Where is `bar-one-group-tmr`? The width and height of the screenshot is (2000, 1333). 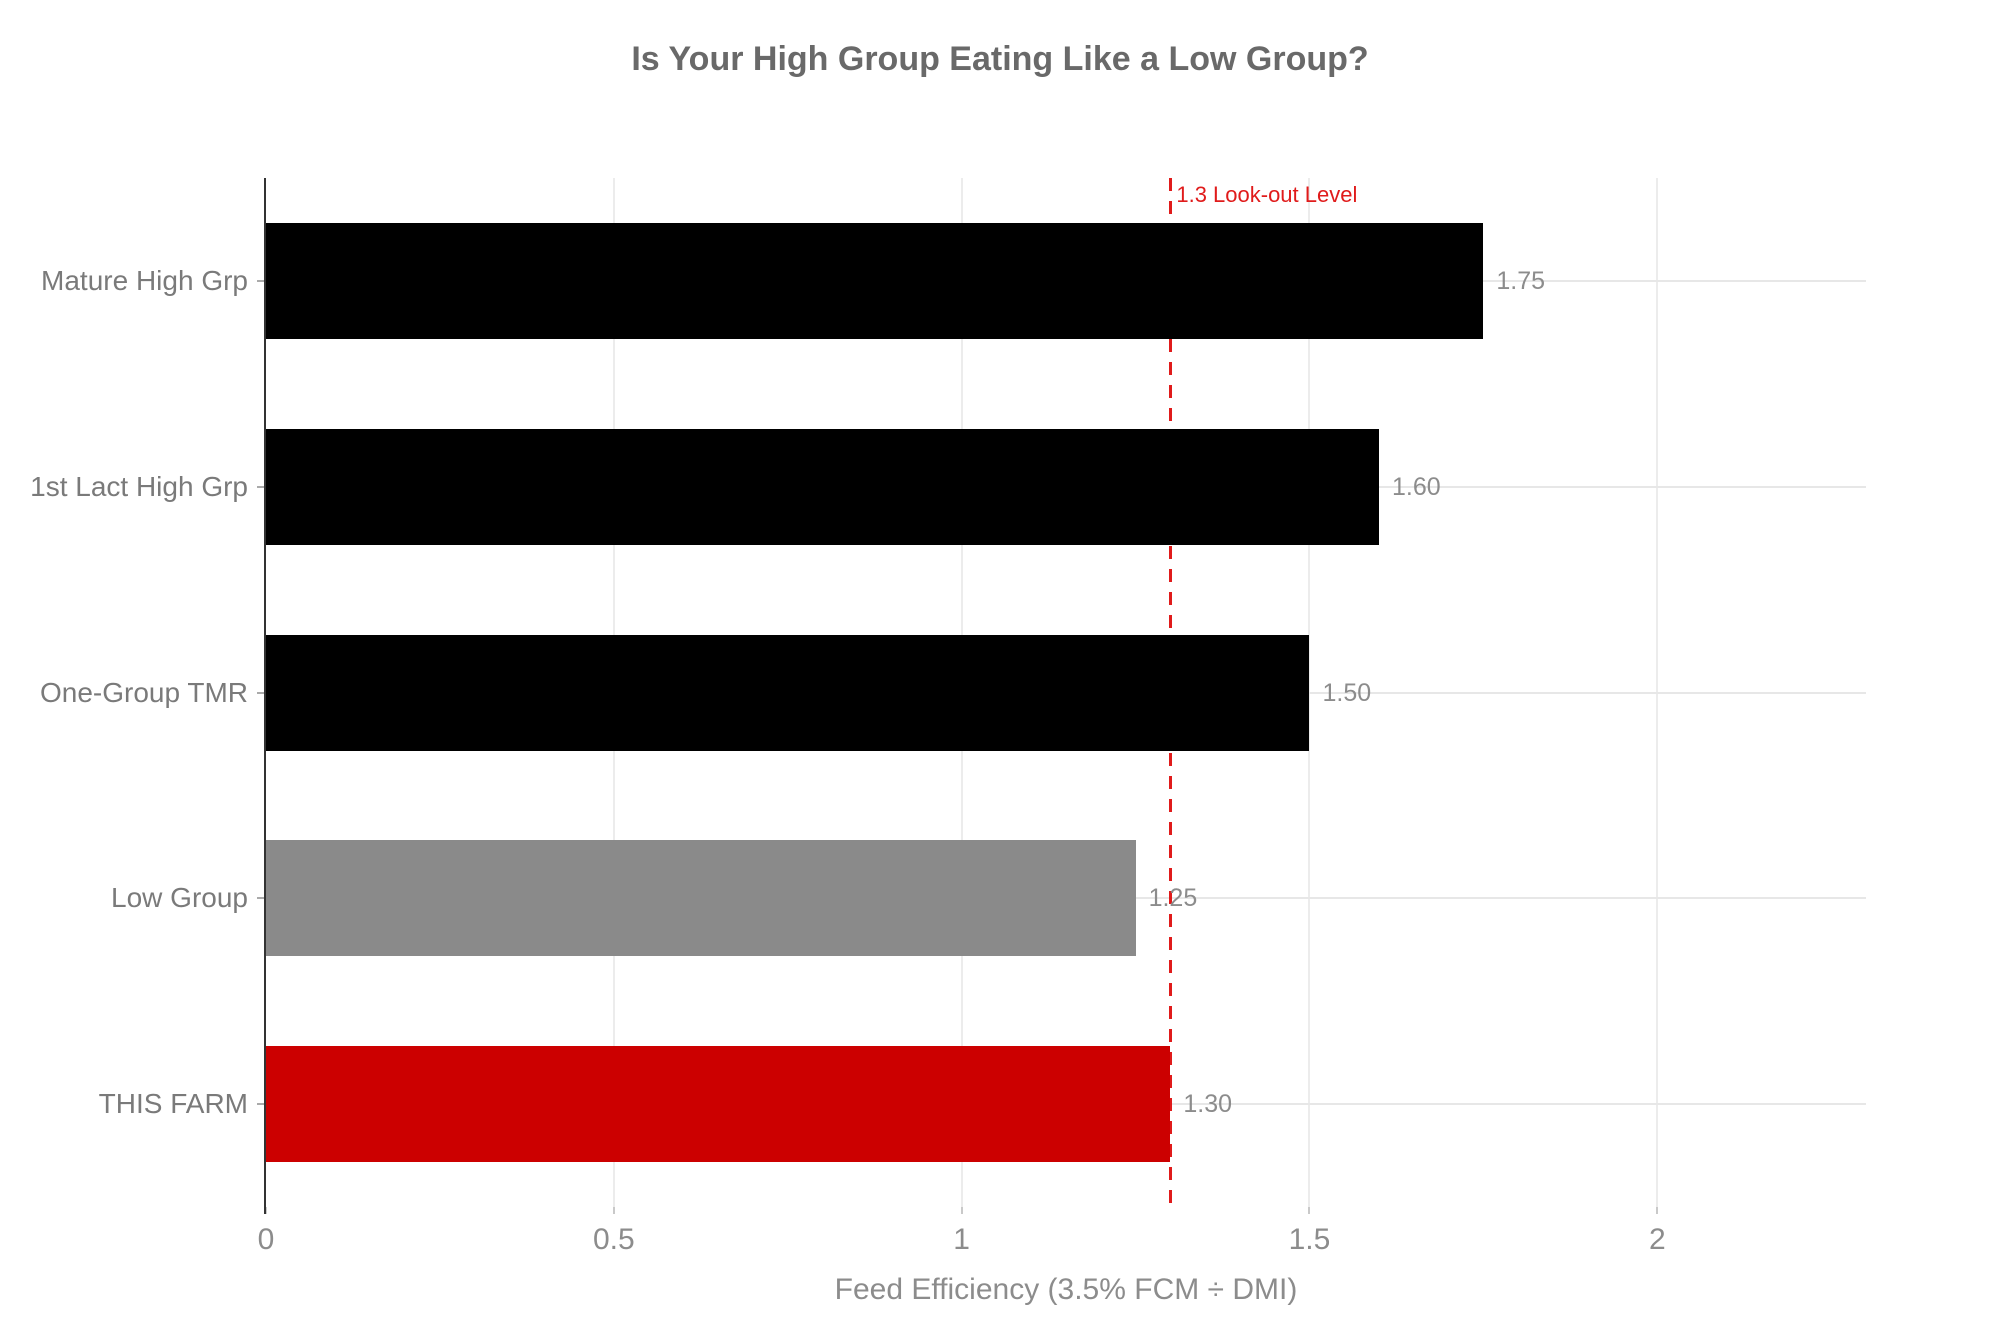 bar-one-group-tmr is located at coordinates (788, 692).